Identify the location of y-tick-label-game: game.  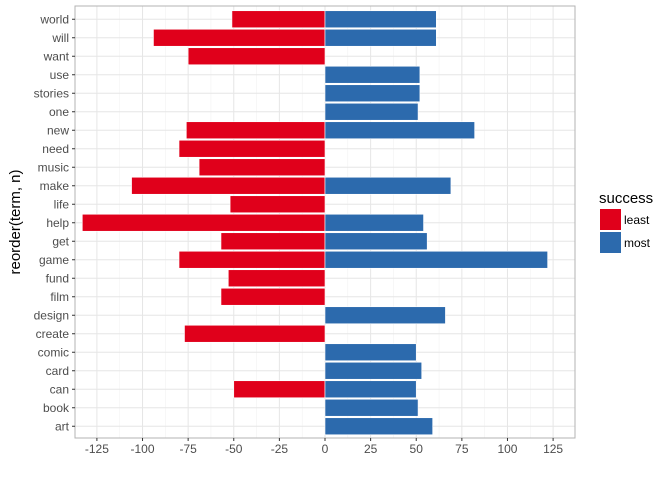
(54, 260).